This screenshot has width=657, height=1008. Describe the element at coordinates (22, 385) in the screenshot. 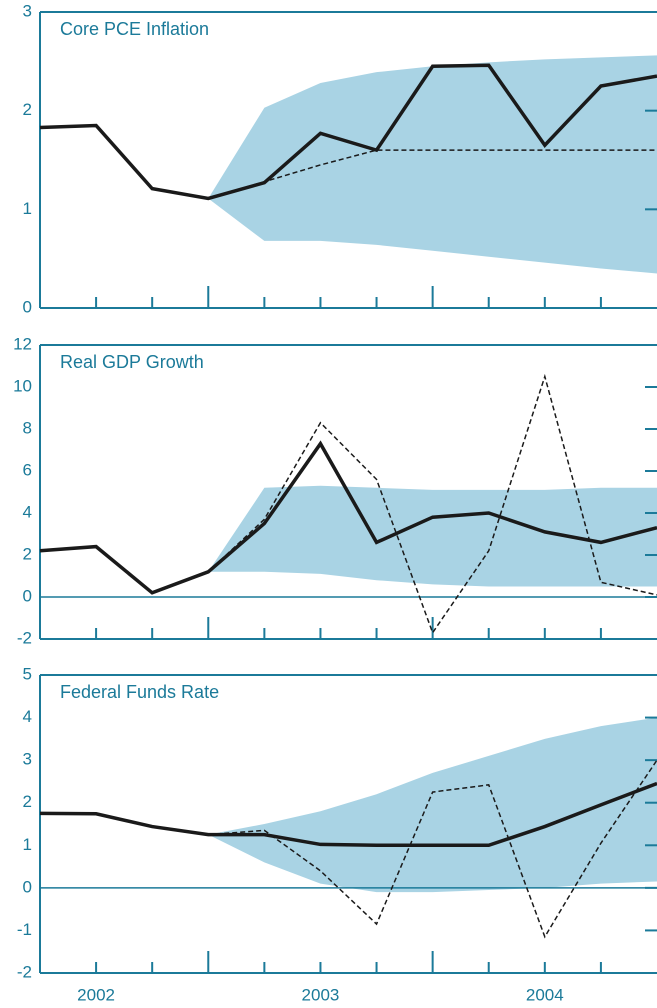

I see `y-tick-label: 10` at that location.